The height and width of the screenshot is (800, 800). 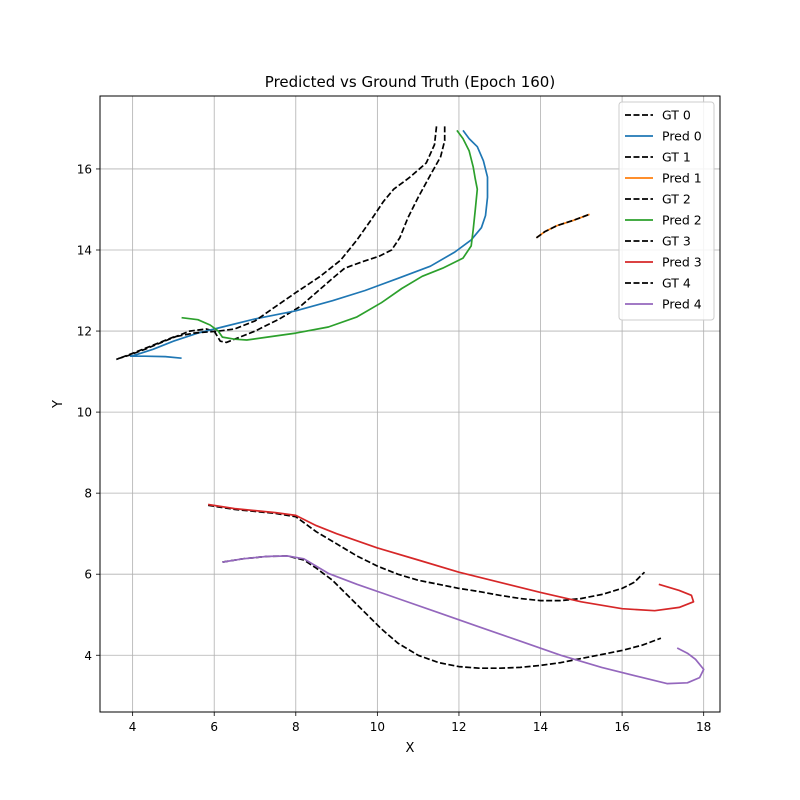 I want to click on x-tick-label: 16, so click(x=621, y=727).